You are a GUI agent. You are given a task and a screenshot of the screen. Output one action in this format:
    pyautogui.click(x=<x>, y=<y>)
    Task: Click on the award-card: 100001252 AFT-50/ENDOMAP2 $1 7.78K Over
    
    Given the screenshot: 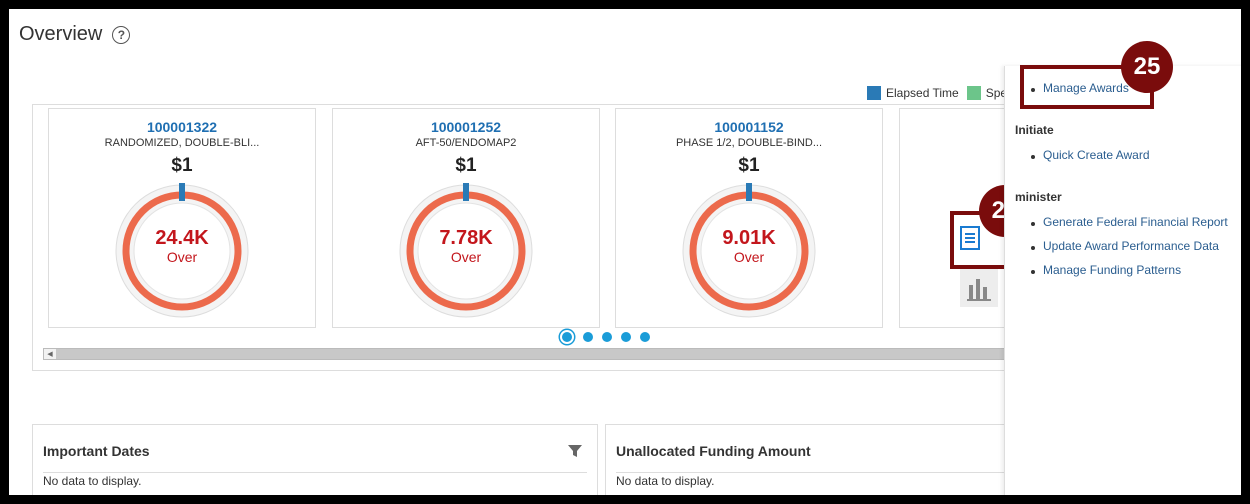 What is the action you would take?
    pyautogui.click(x=466, y=218)
    